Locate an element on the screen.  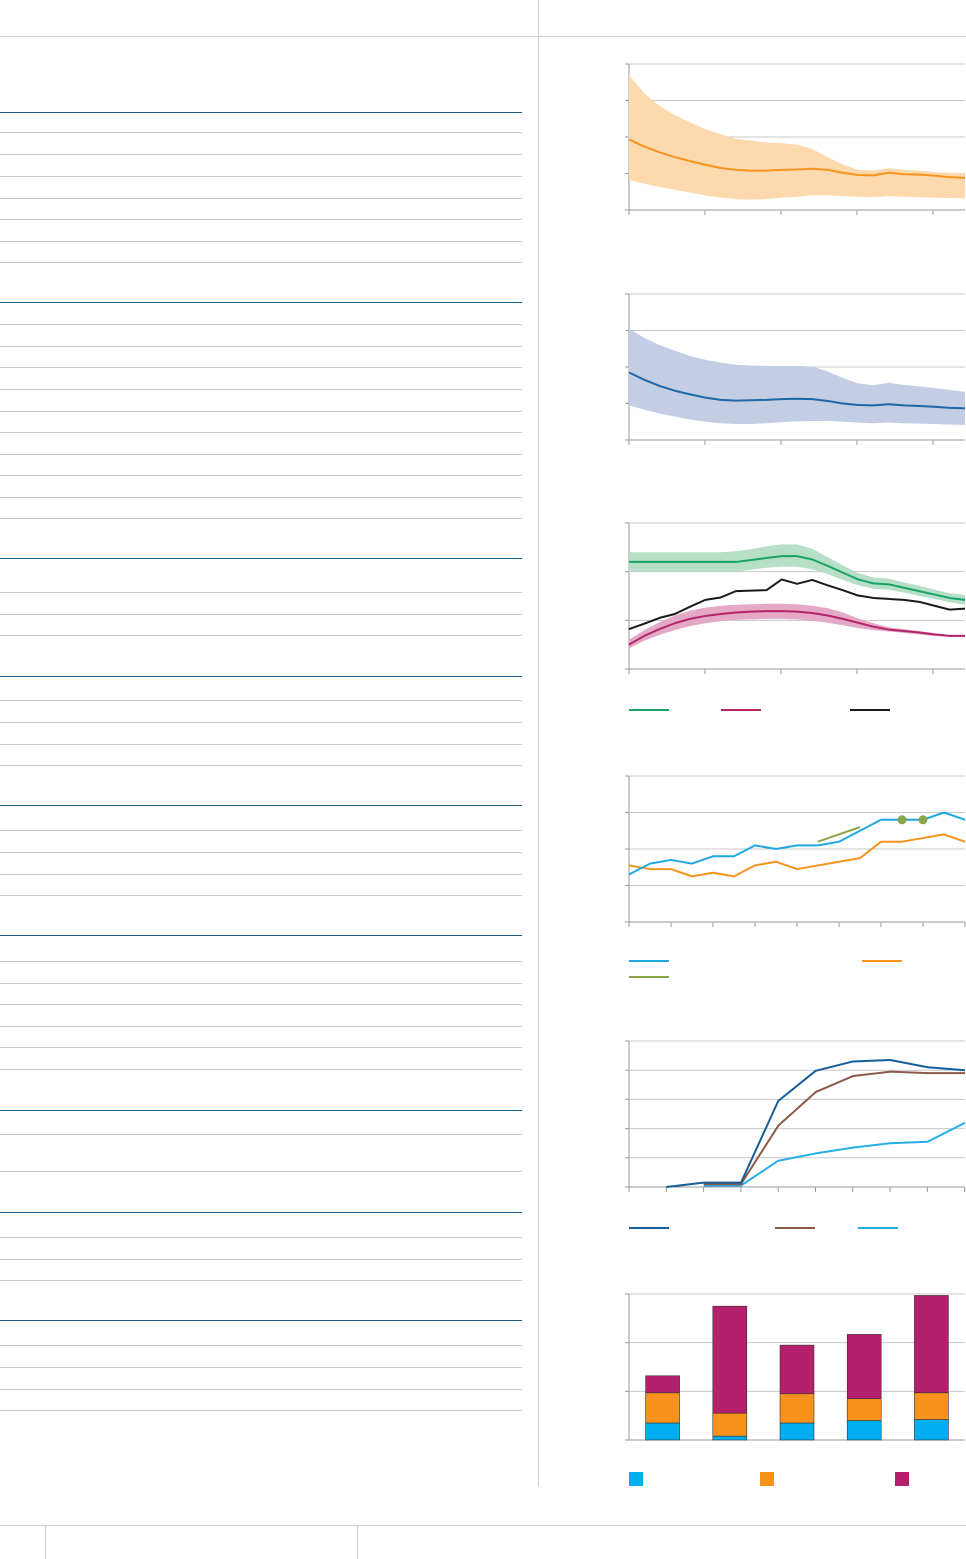
top-rule is located at coordinates (483, 36).